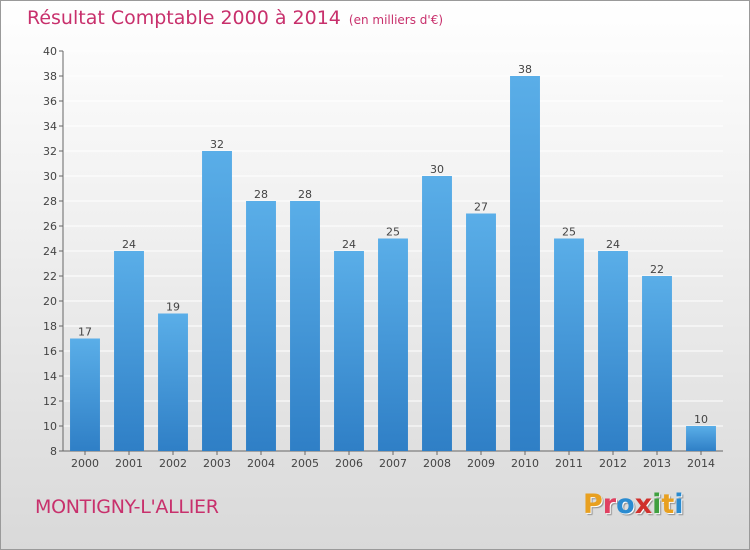 Image resolution: width=750 pixels, height=550 pixels. What do you see at coordinates (50, 51) in the screenshot?
I see `y-tick-label: 40` at bounding box center [50, 51].